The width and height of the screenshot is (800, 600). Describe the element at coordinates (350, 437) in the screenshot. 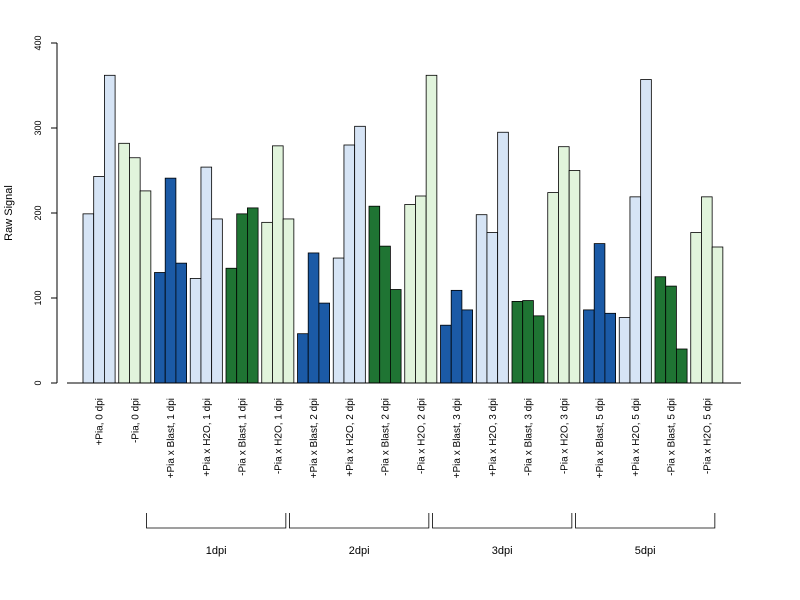

I see `category-label: +Pia x H2O, 2 dpi` at that location.